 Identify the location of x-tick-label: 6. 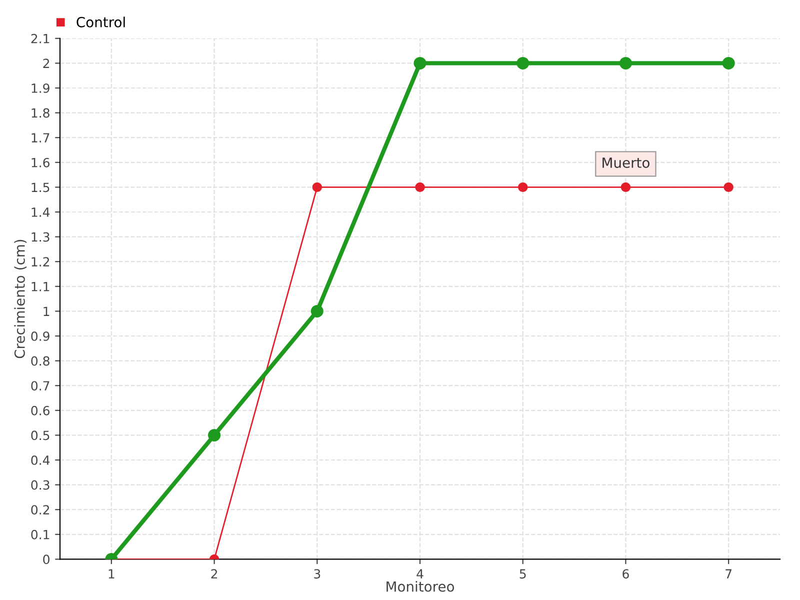
(625, 574).